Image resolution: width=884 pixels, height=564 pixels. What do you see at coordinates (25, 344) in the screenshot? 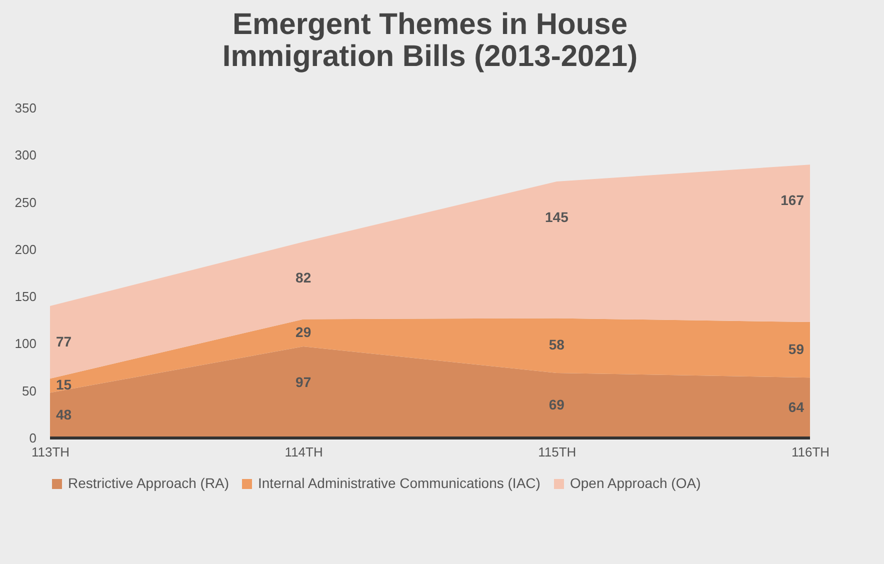
I see `y-tick-label: 100` at bounding box center [25, 344].